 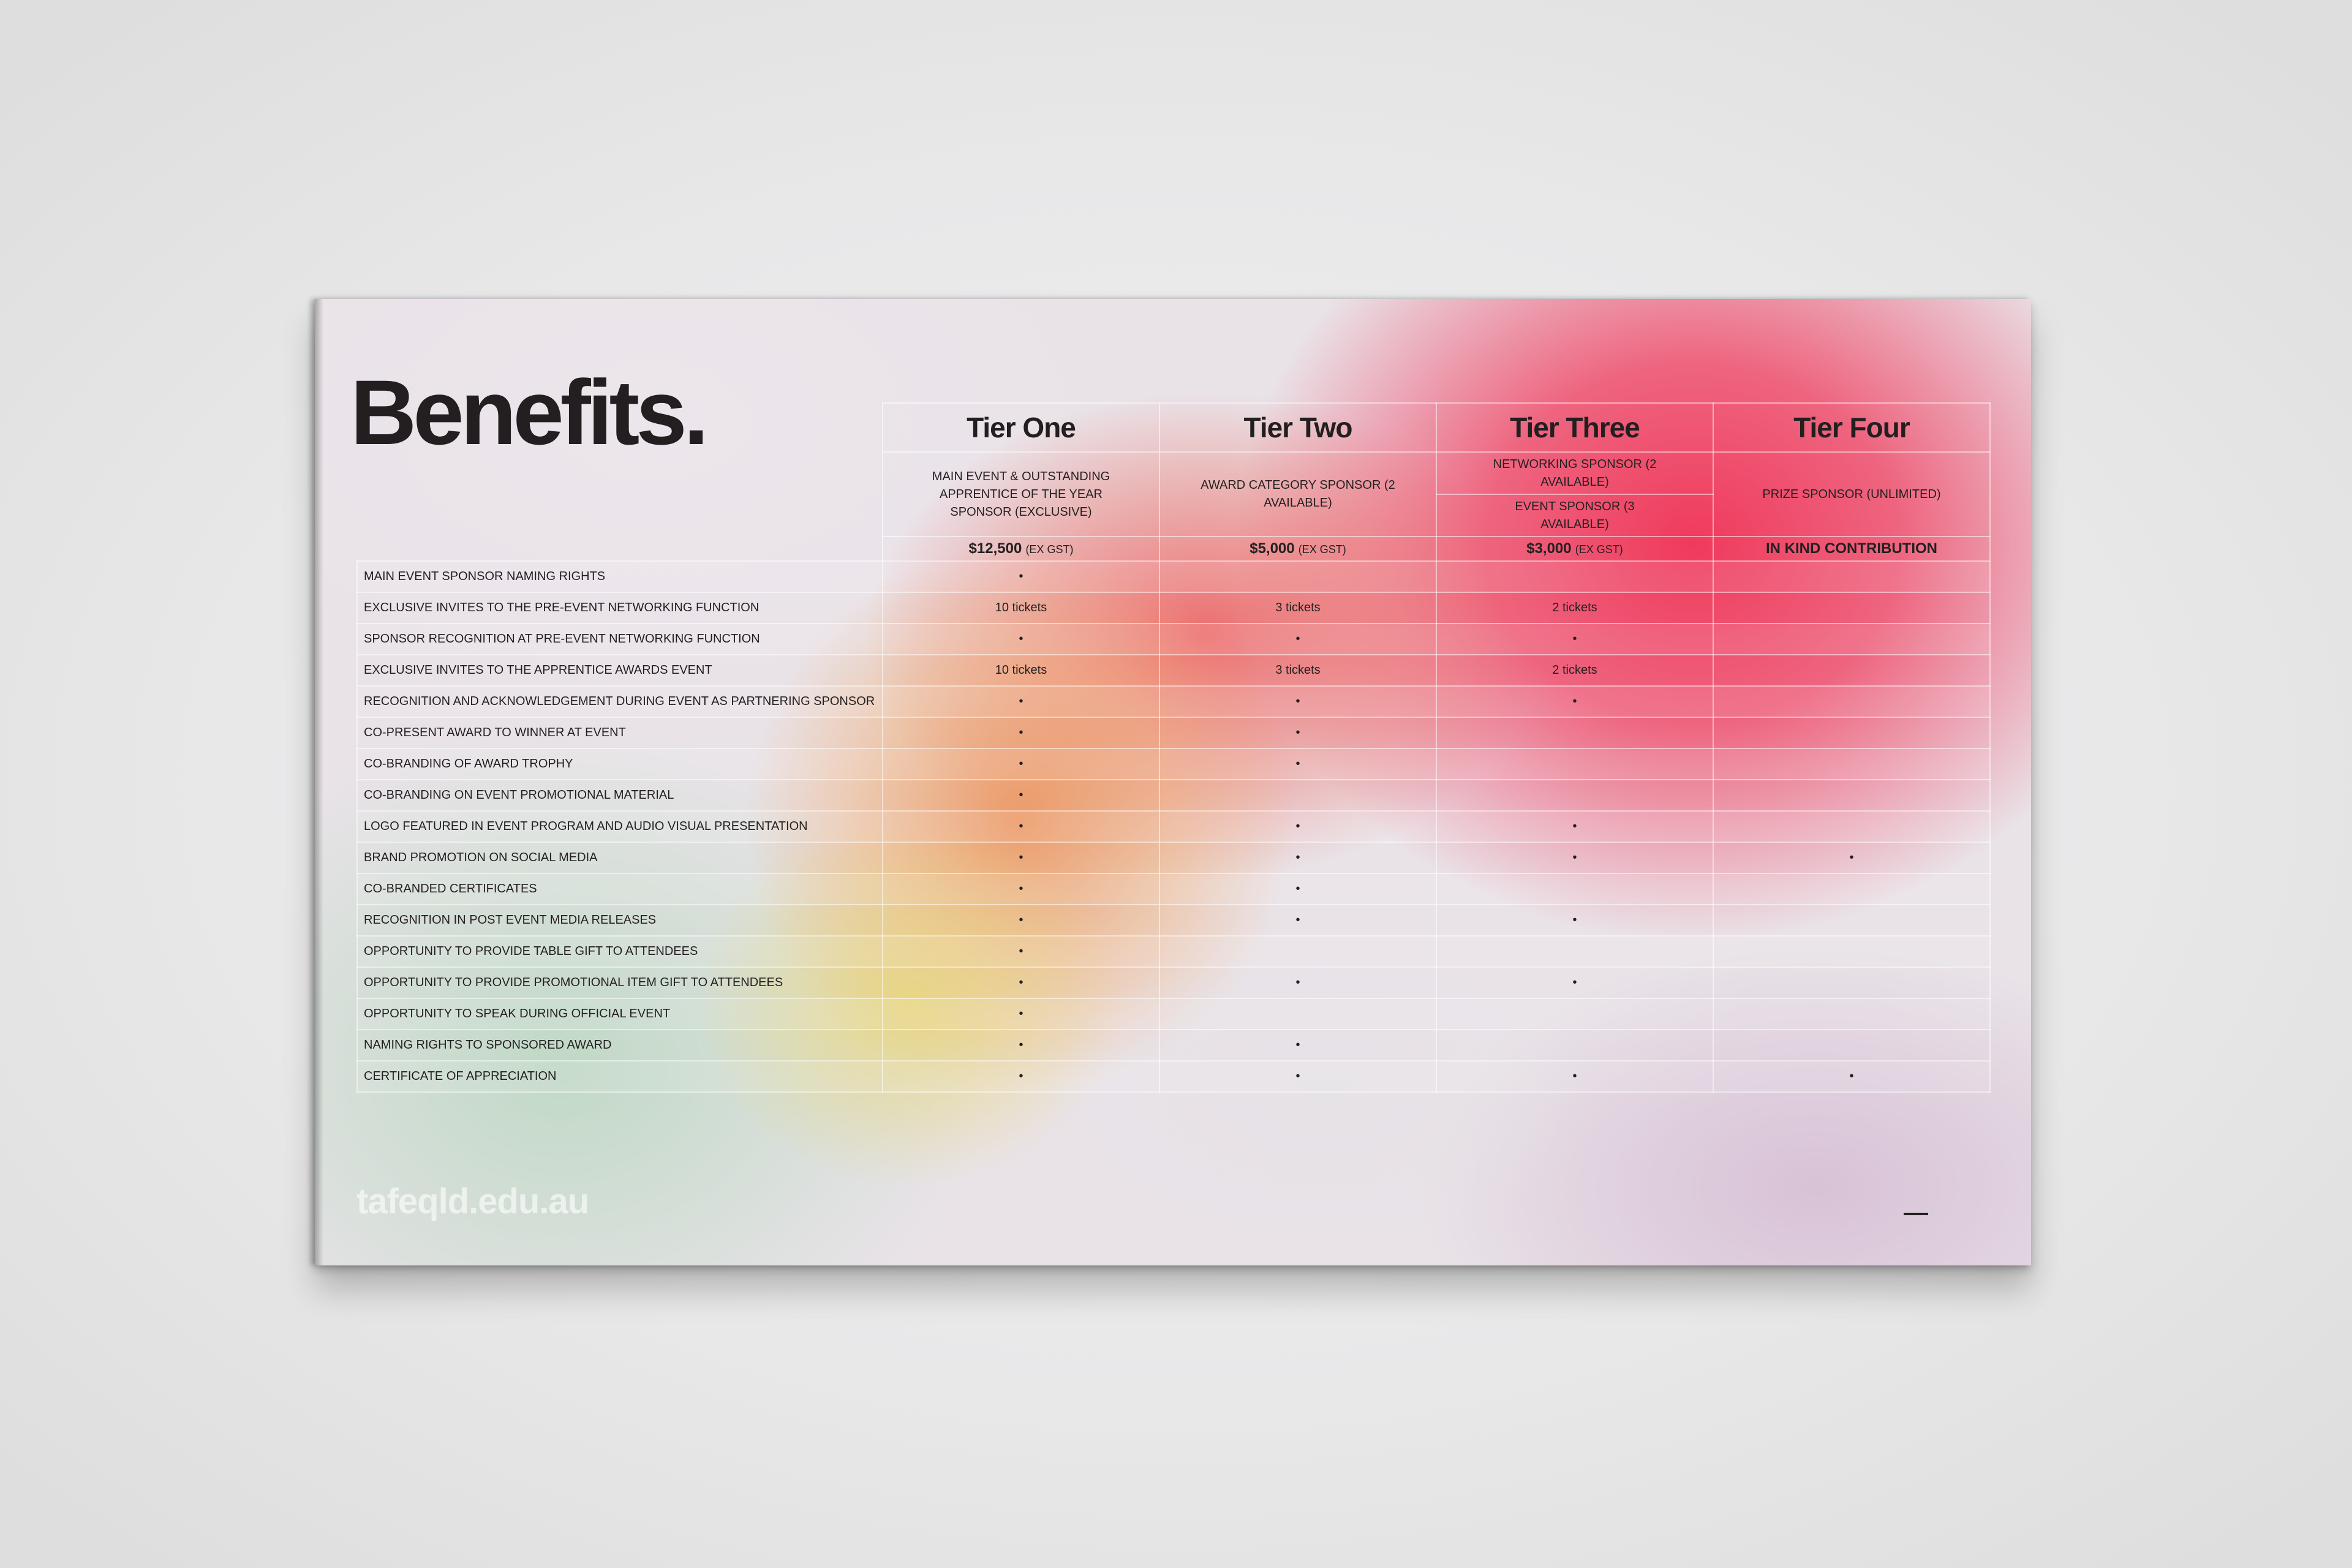 What do you see at coordinates (1173, 889) in the screenshot?
I see `table-row: CO-BRANDED CERTIFICATES • •` at bounding box center [1173, 889].